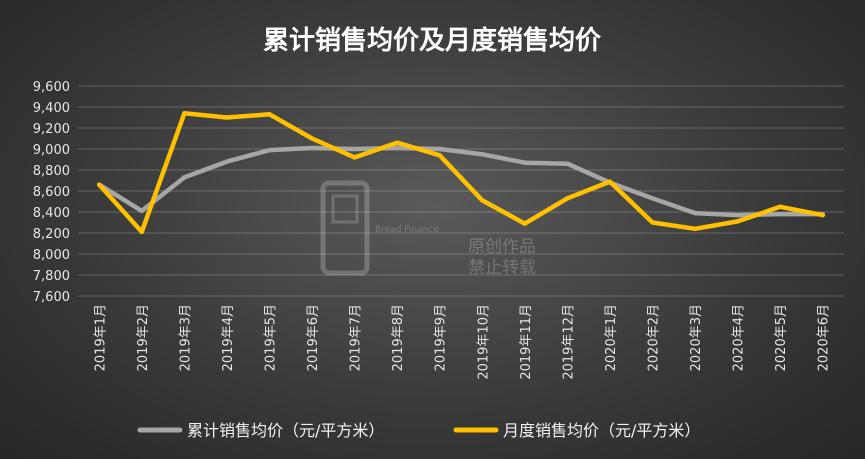  I want to click on y-tick-label: 8,800, so click(51, 171).